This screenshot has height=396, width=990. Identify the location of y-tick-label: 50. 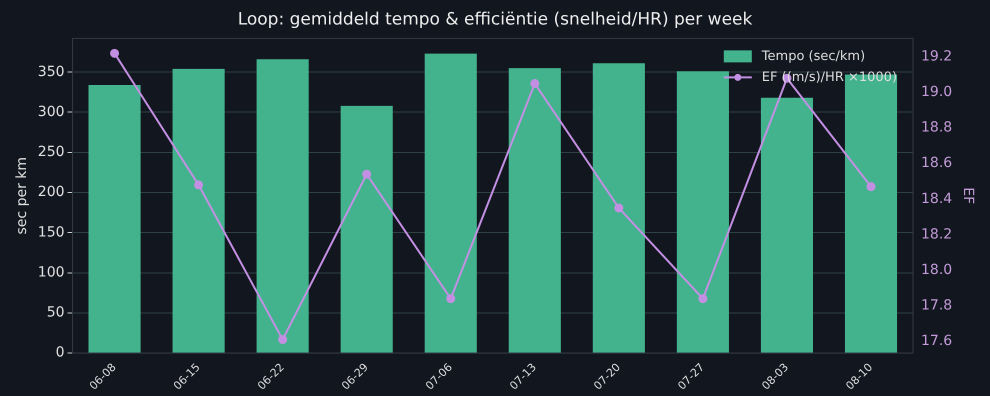
(55, 312).